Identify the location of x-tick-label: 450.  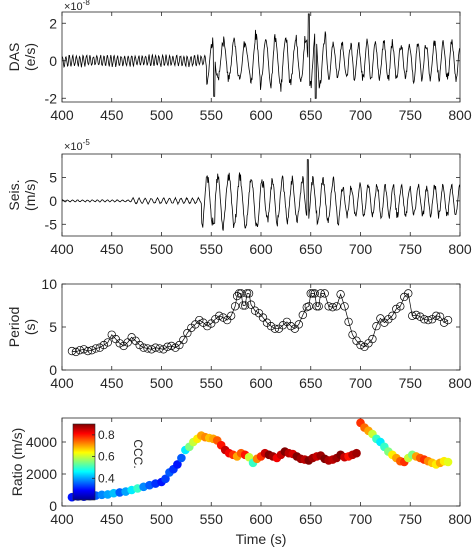
(112, 519).